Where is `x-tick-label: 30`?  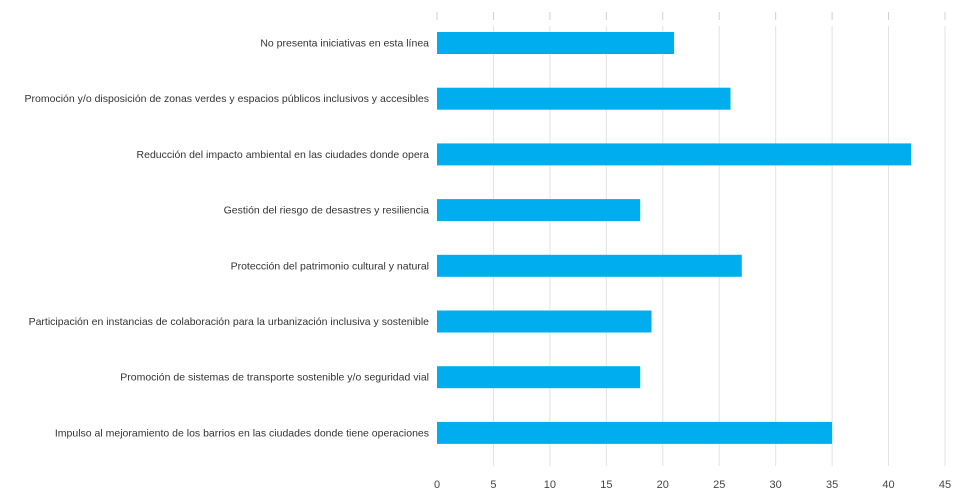 x-tick-label: 30 is located at coordinates (776, 485).